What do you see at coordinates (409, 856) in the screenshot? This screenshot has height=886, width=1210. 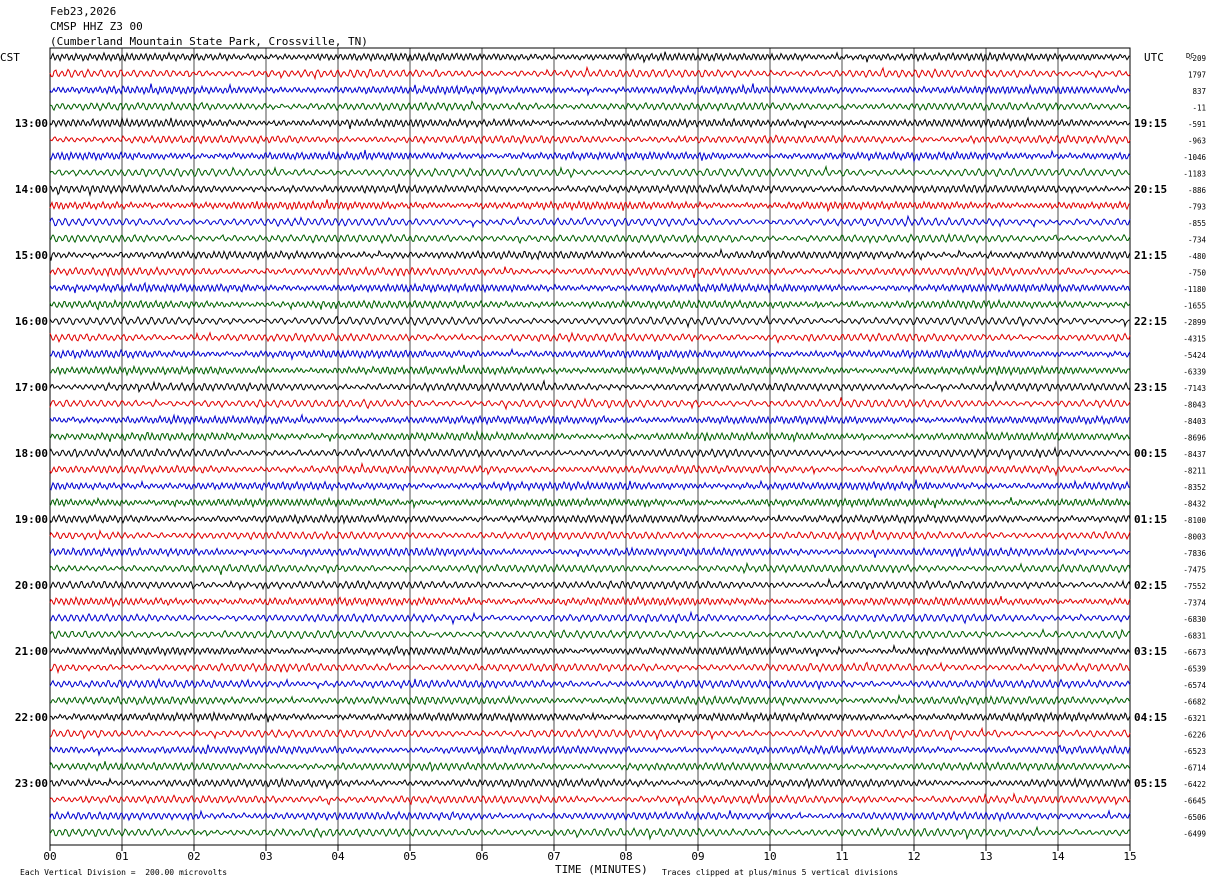 I see `x-tick-label: 05` at bounding box center [409, 856].